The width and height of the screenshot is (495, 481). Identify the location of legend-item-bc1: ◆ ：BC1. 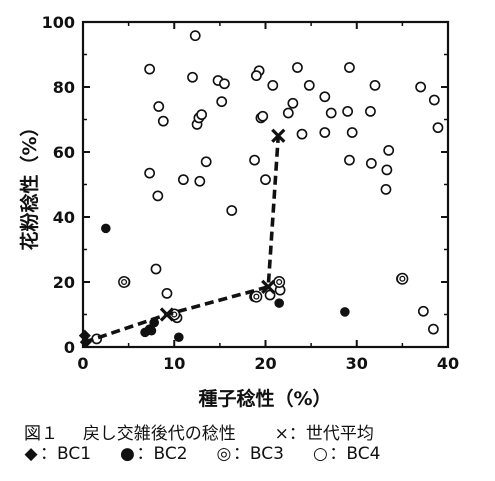
(59, 454).